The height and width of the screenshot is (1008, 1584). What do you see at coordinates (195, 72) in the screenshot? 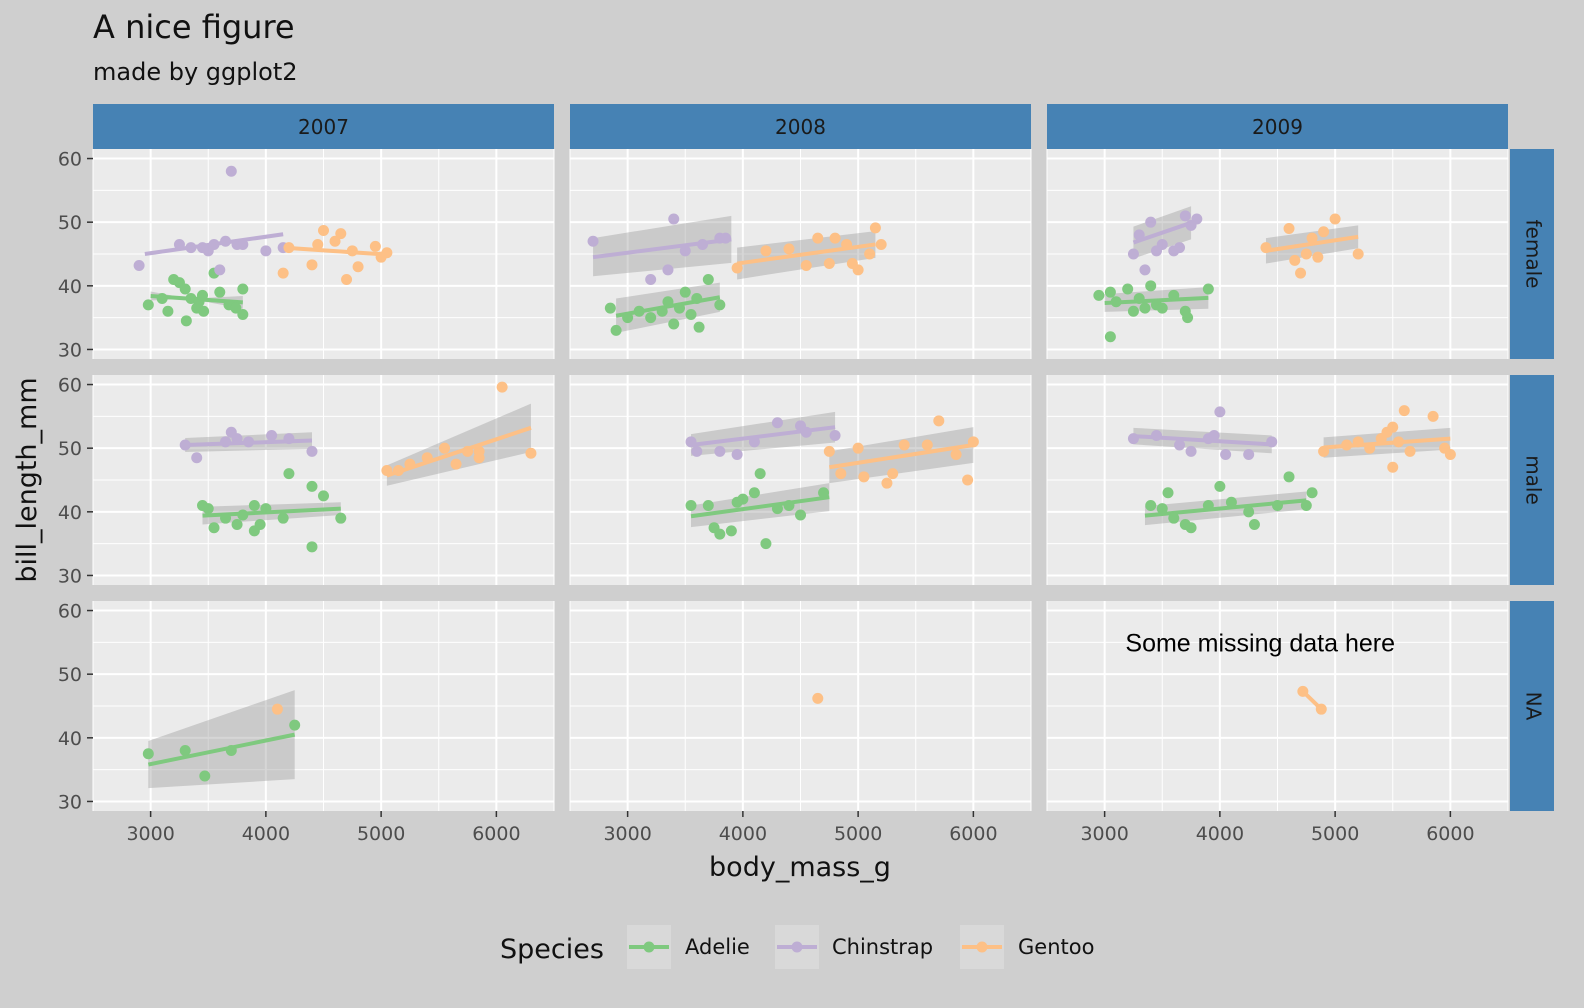
I see `chart-subtitle: made by ggplot2` at bounding box center [195, 72].